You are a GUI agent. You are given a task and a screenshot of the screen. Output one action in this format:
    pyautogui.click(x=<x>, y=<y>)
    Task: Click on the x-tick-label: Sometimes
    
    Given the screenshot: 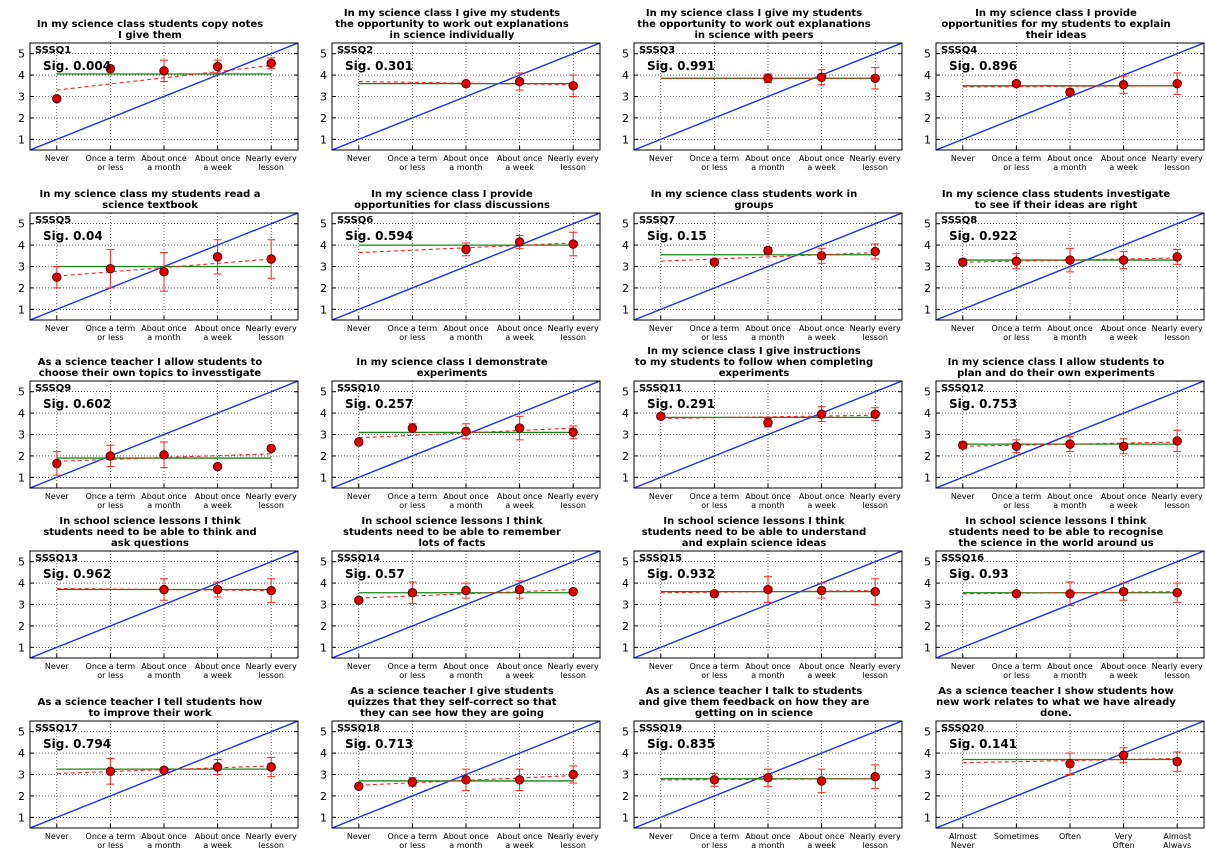 What is the action you would take?
    pyautogui.click(x=1016, y=836)
    